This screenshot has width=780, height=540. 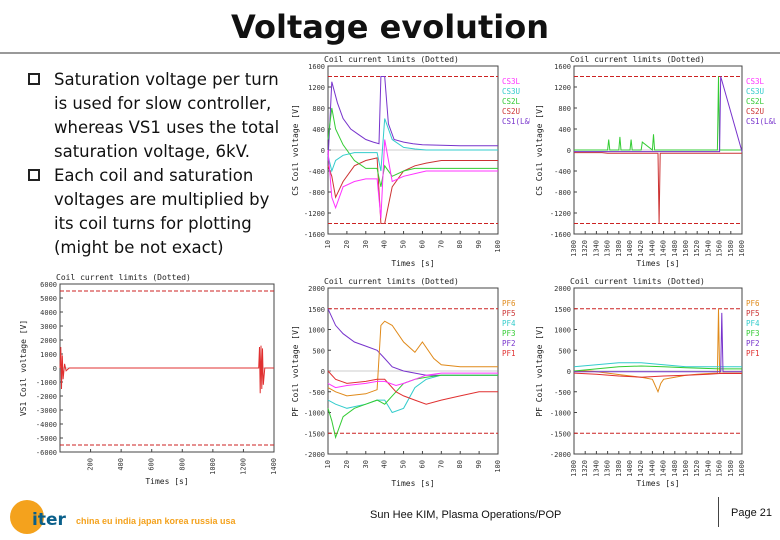 I want to click on y-axis-label: VS1 Coil voltage [V], so click(x=23, y=368).